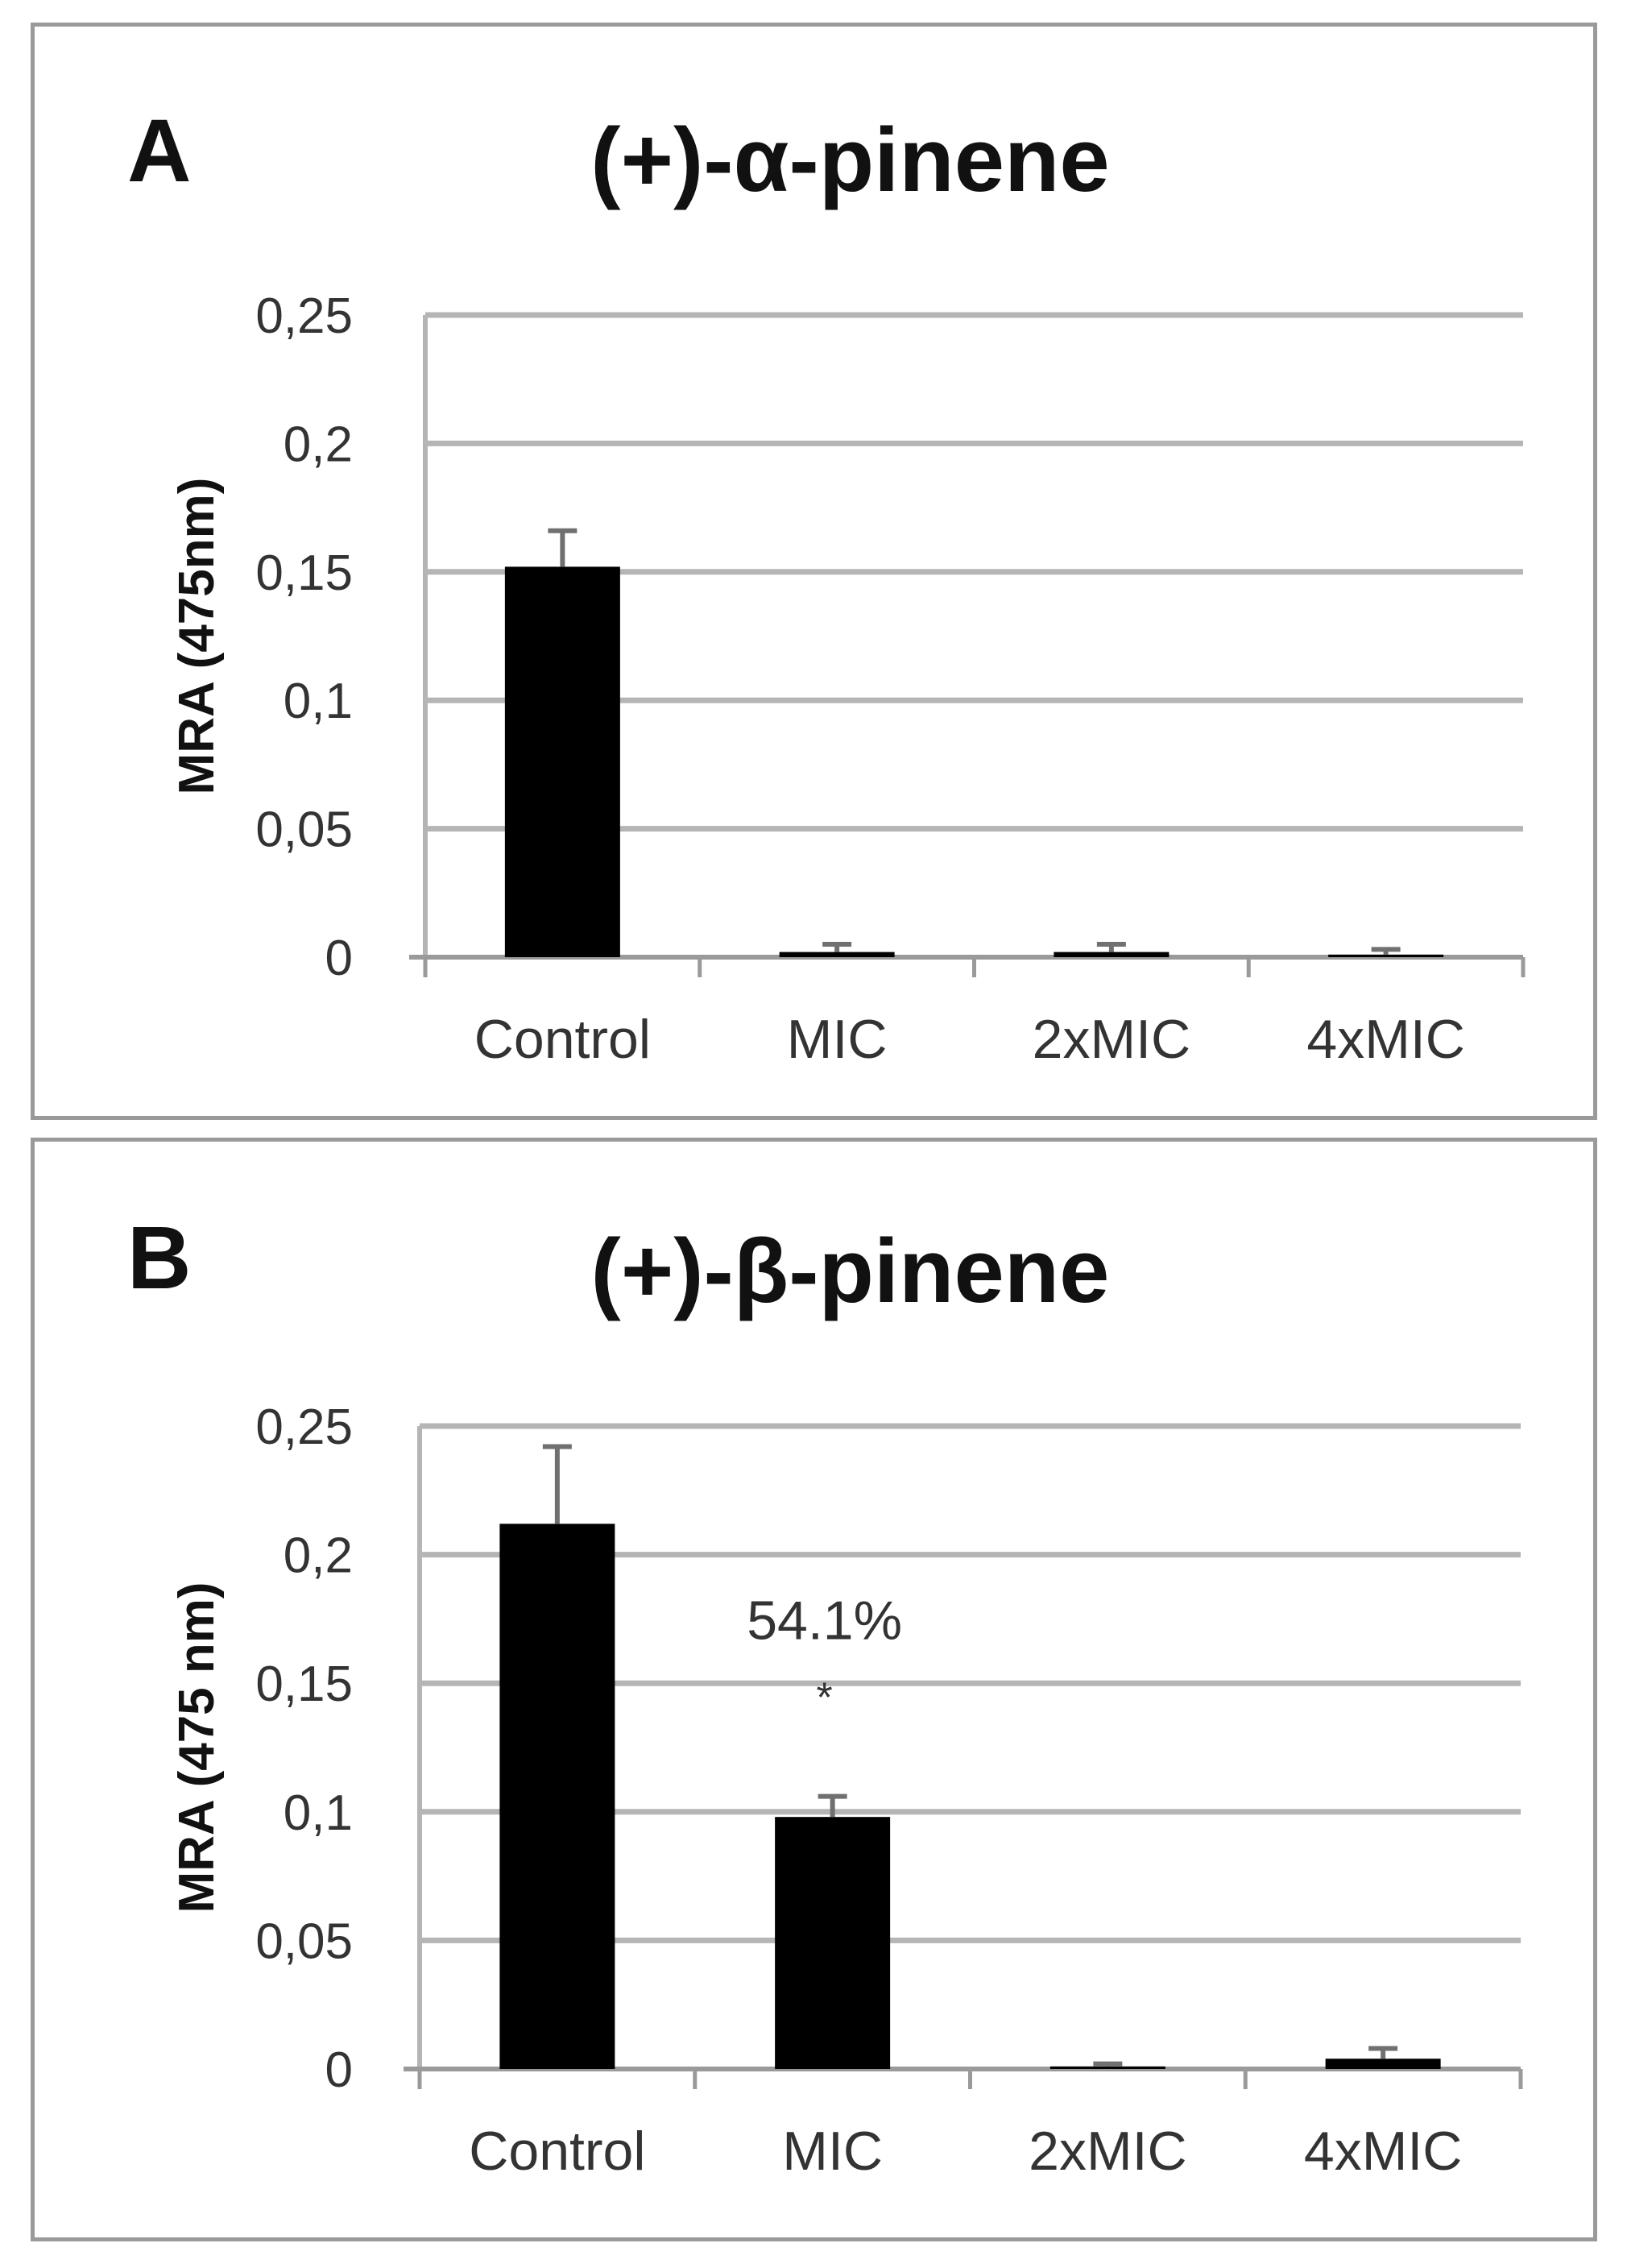 The height and width of the screenshot is (2268, 1627). I want to click on panel-label: B, so click(160, 1258).